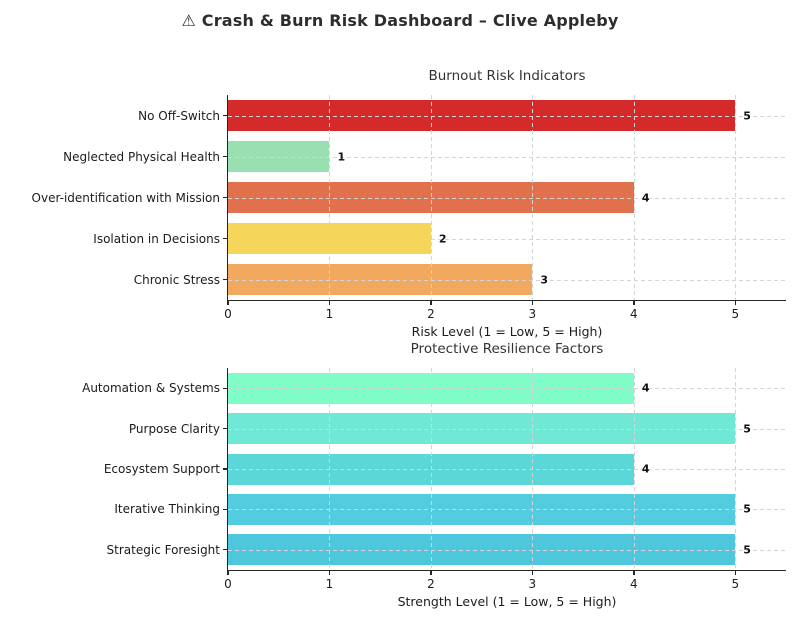 The image size is (800, 640). What do you see at coordinates (442, 238) in the screenshot?
I see `bar-value-label: 2` at bounding box center [442, 238].